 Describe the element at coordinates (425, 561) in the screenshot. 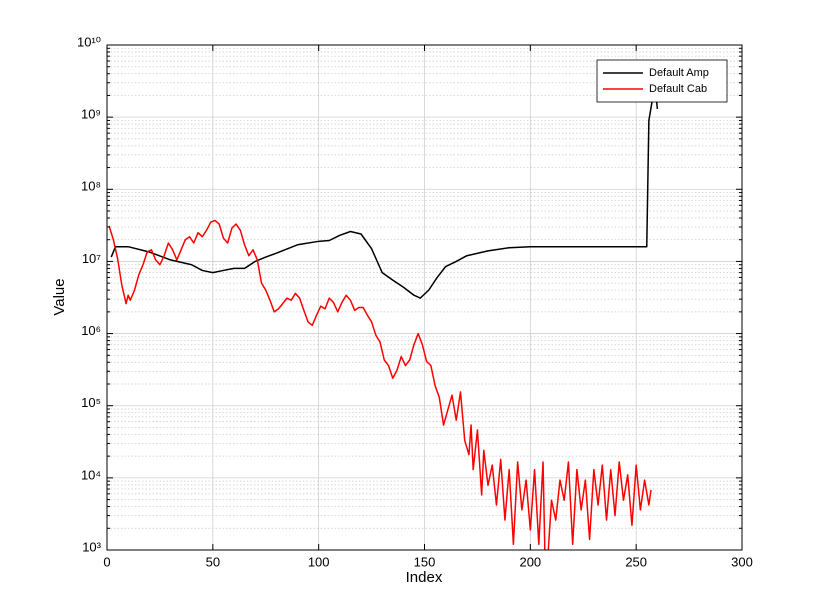

I see `x-tick-label: 150` at that location.